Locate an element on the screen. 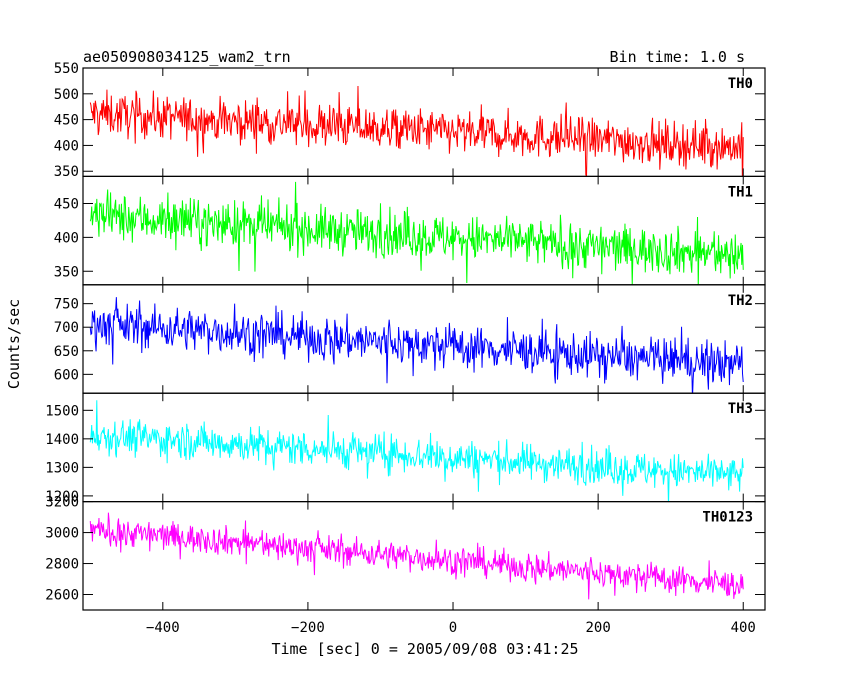 This screenshot has width=850, height=680. series-line-th0 is located at coordinates (416, 131).